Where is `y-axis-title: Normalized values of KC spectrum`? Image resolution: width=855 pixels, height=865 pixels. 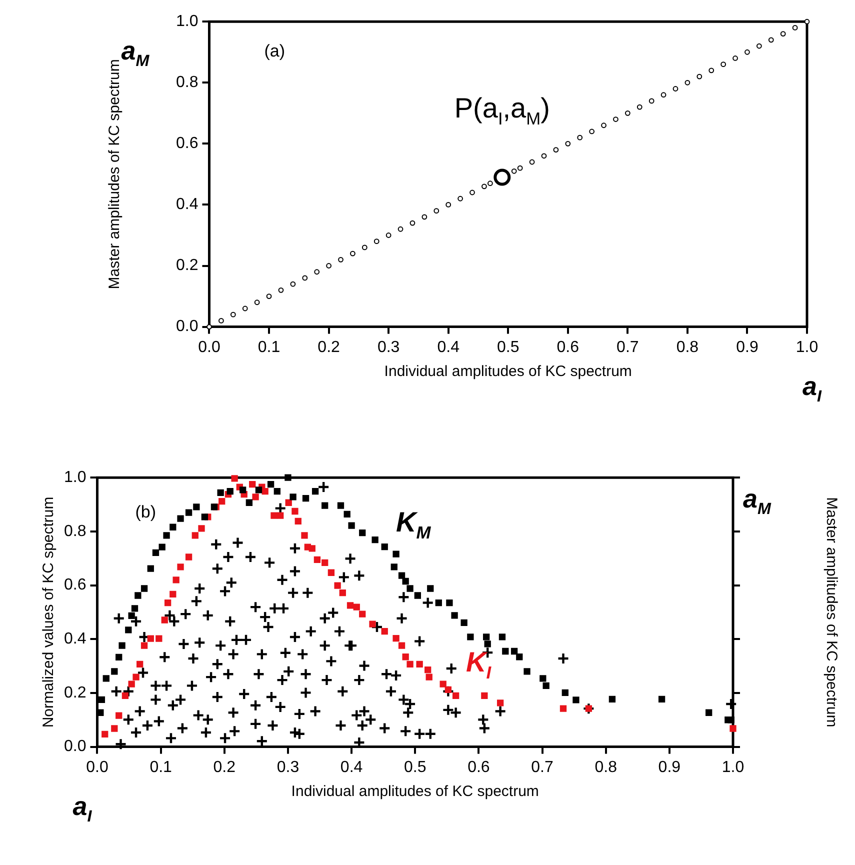
y-axis-title: Normalized values of KC spectrum is located at coordinates (49, 612).